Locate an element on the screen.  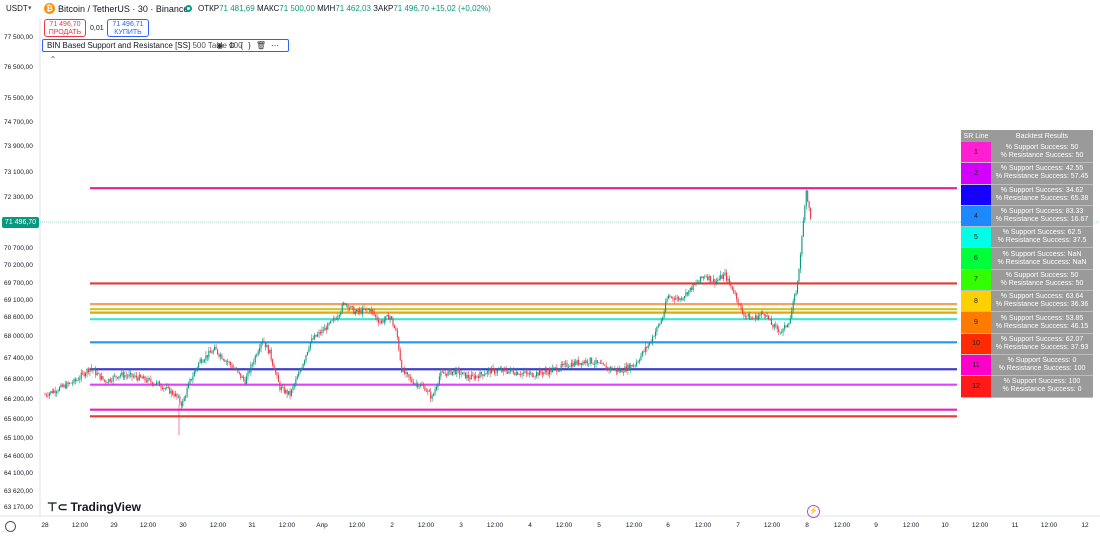
x-tick-label: 12:00 is located at coordinates (703, 525).